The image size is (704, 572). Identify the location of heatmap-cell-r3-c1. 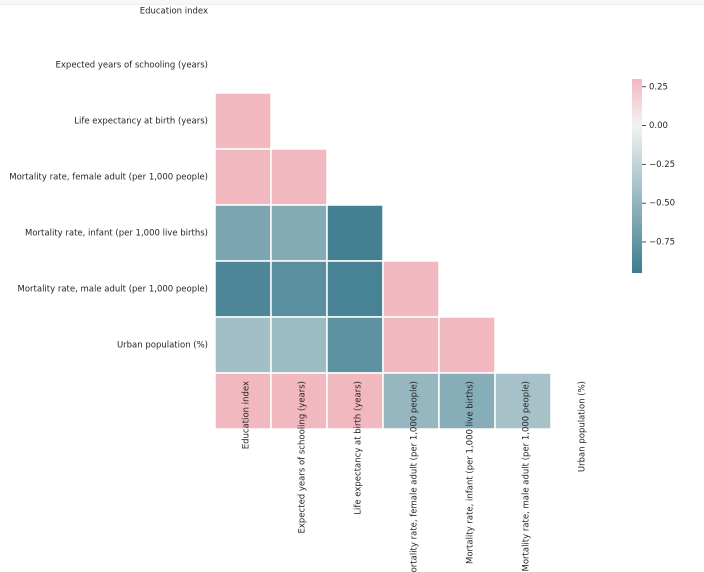
(299, 233).